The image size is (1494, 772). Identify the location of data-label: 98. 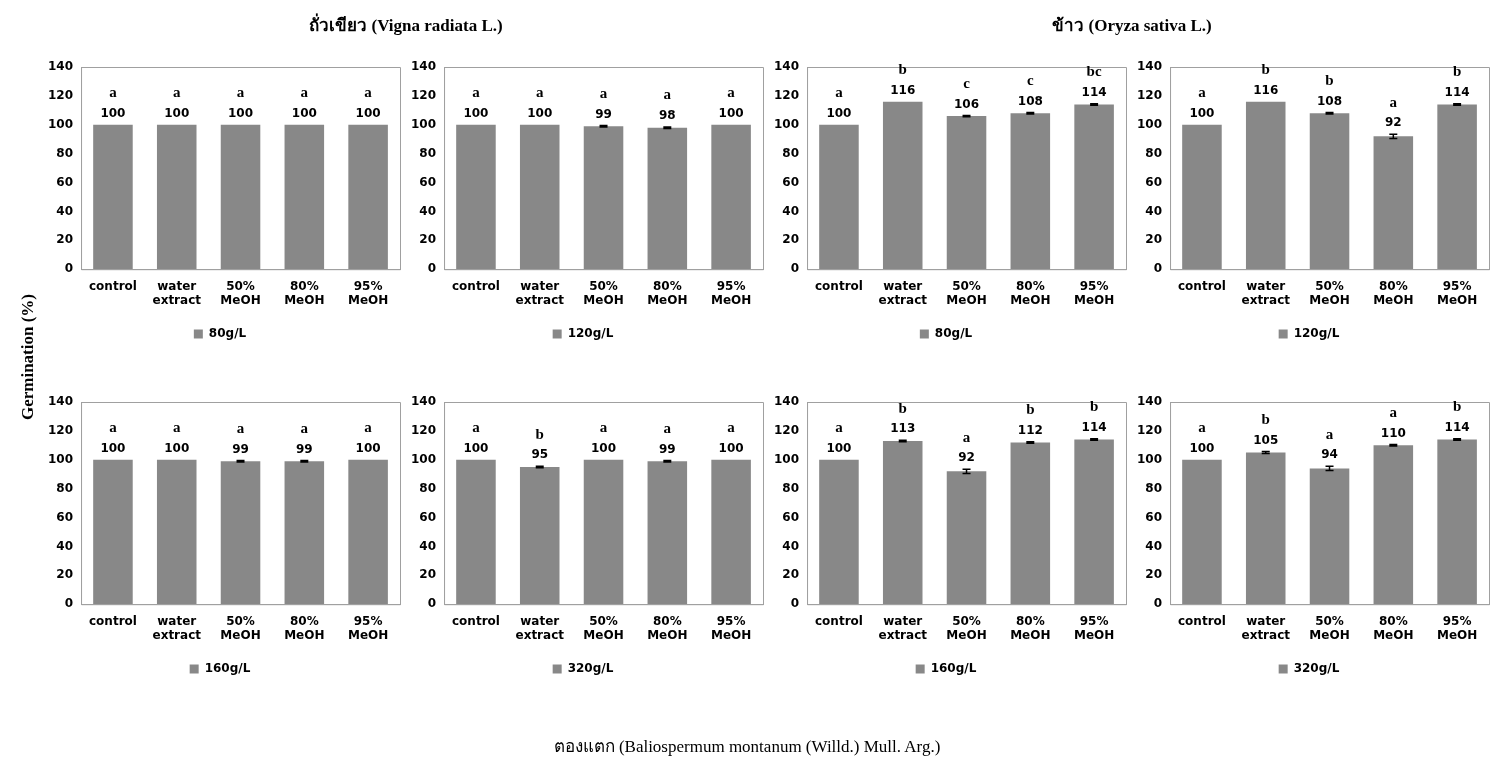
(667, 115).